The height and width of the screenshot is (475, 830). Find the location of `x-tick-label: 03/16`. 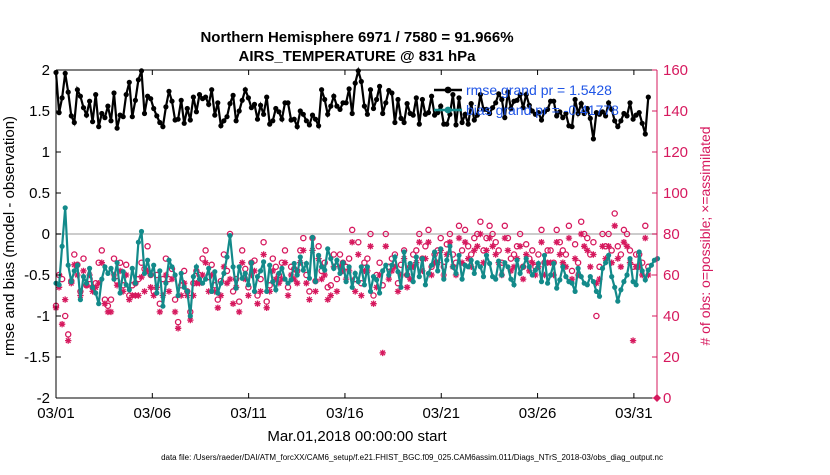

x-tick-label: 03/16 is located at coordinates (345, 413).